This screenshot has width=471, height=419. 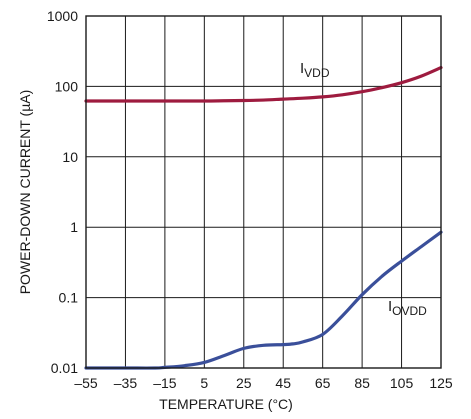 I want to click on y-tick-label: 10, so click(x=70, y=157).